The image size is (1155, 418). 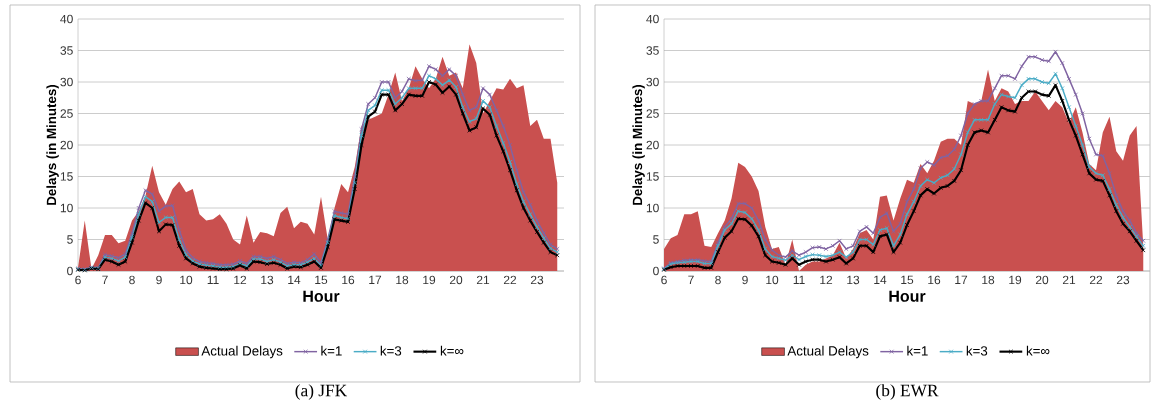 I want to click on text: (b) EWR, so click(x=907, y=392).